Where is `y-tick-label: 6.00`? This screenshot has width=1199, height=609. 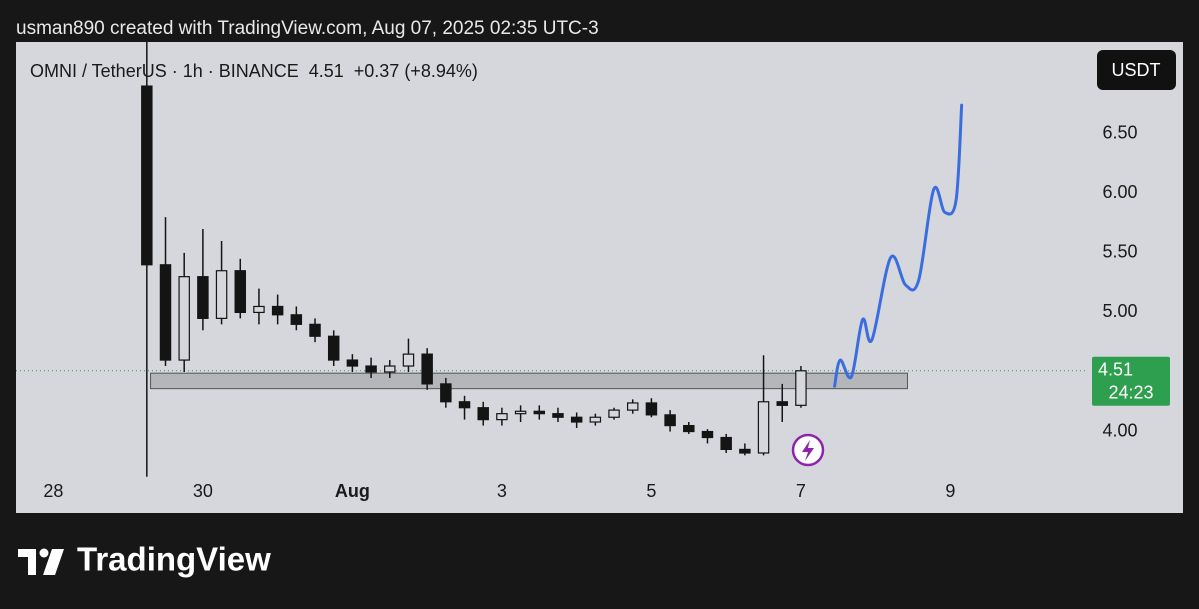
y-tick-label: 6.00 is located at coordinates (1119, 192).